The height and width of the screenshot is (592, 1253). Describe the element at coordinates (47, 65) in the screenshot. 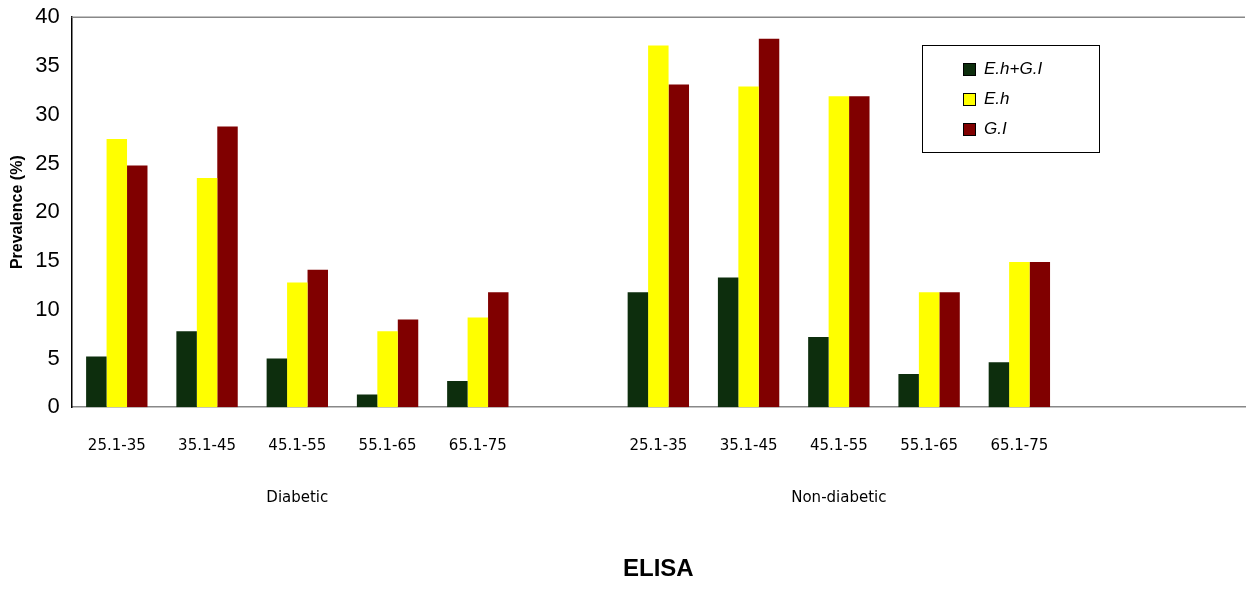

I see `y-tick-label: 35` at that location.